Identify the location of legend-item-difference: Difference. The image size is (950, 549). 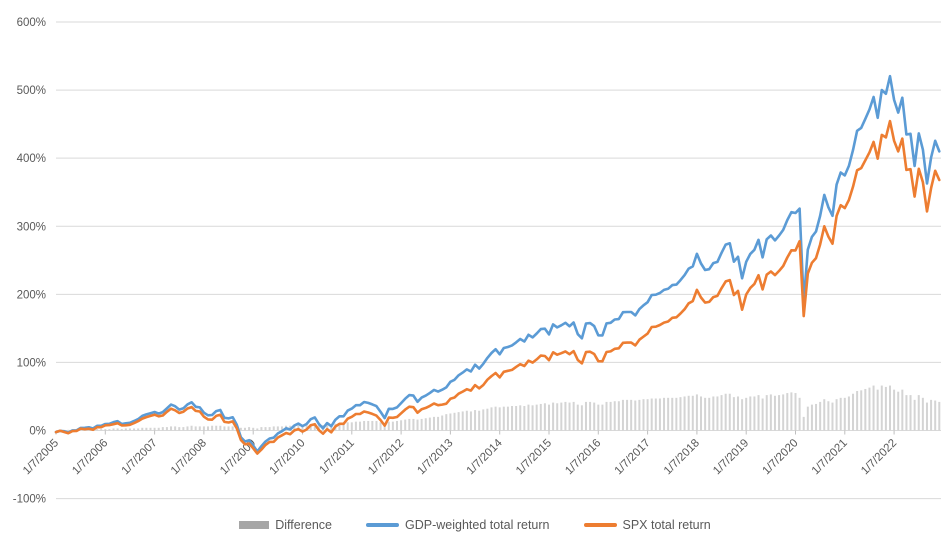
(285, 525).